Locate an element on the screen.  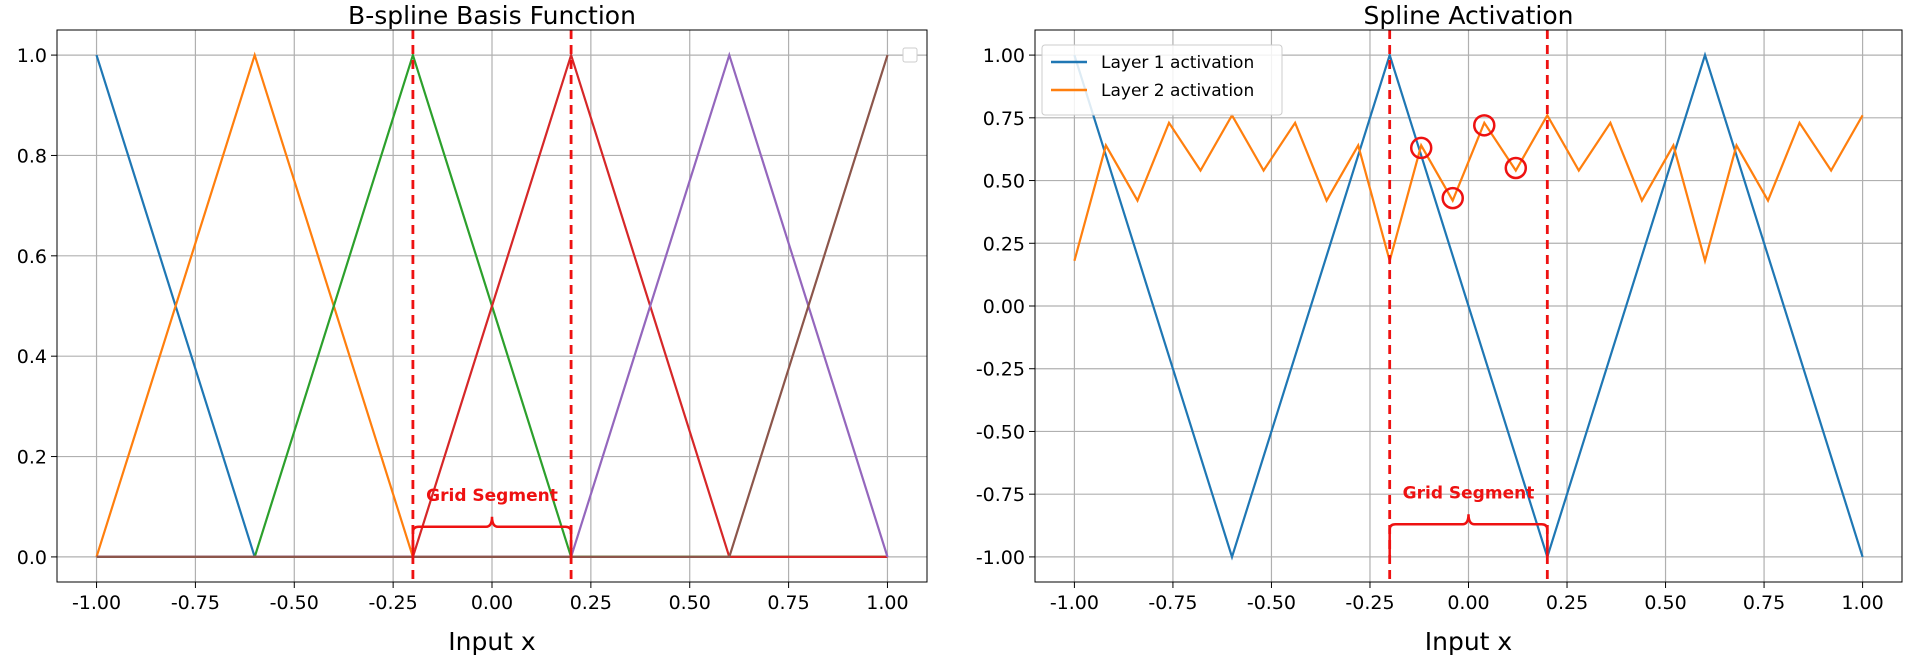
legend-label-layer-1: Layer 1 activation is located at coordinates (1177, 63).